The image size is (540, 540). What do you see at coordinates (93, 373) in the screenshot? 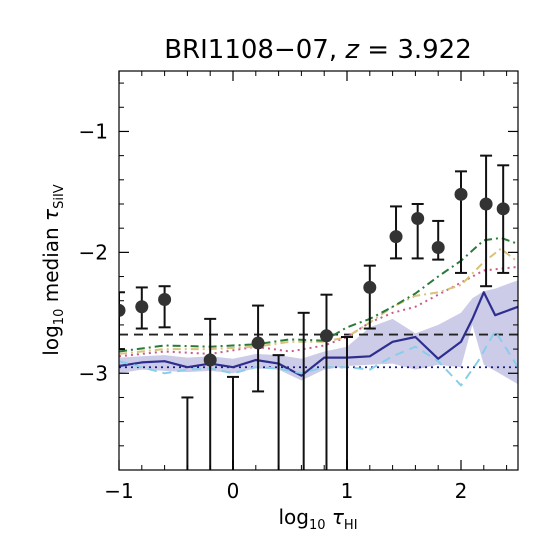
I see `y-tick-label: −3` at bounding box center [93, 373].